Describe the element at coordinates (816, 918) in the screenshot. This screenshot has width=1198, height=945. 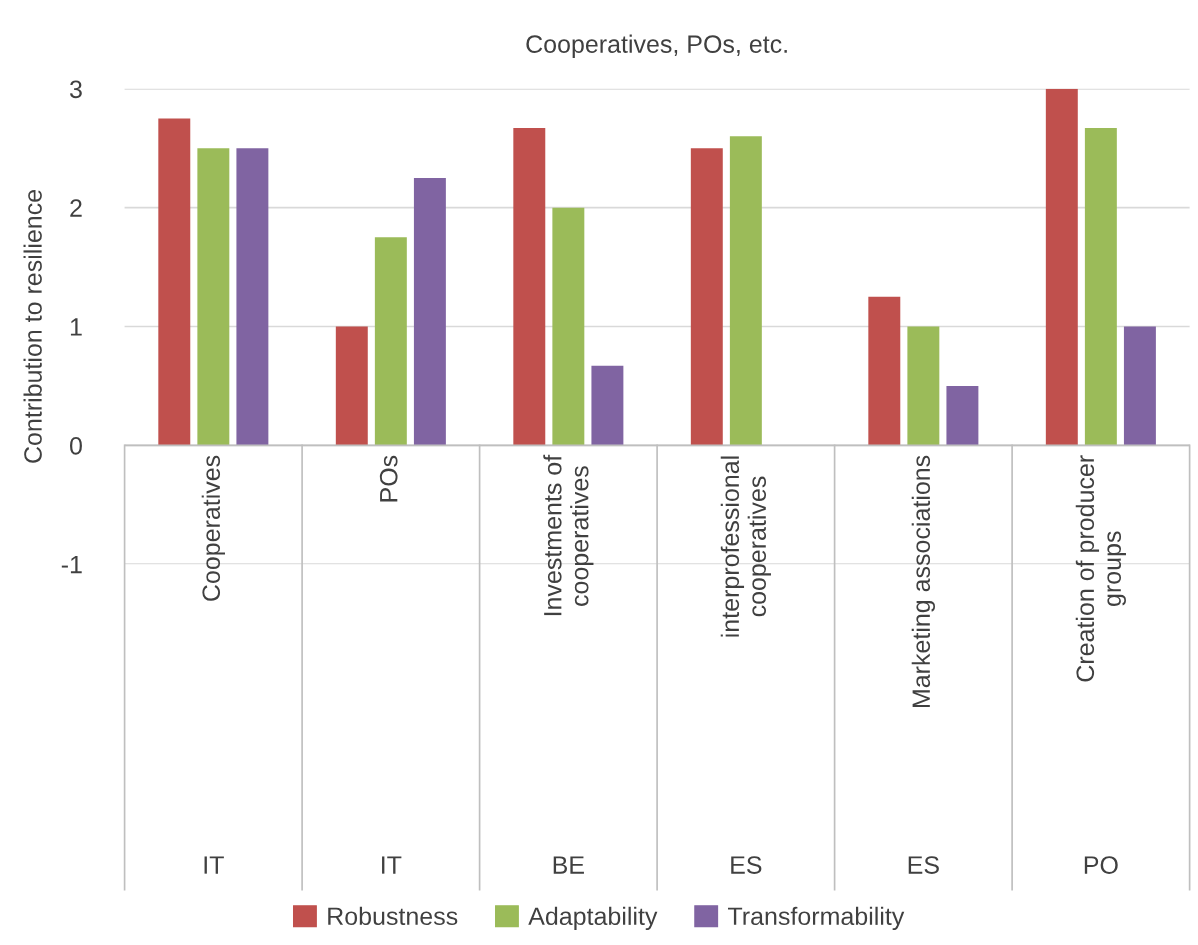
I see `legend-label: Transformability` at that location.